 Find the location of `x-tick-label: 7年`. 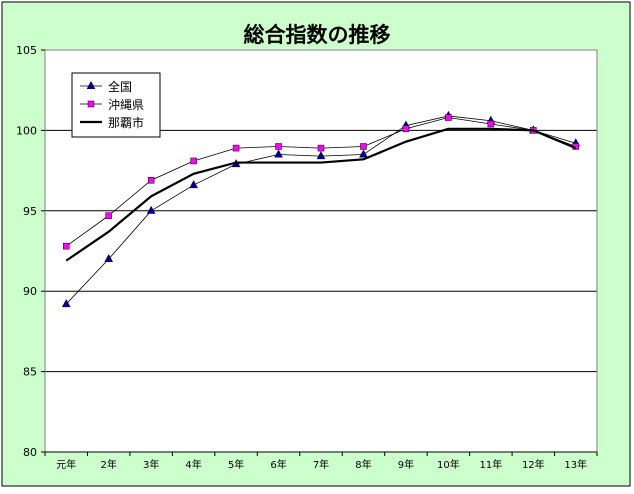

x-tick-label: 7年 is located at coordinates (321, 464).